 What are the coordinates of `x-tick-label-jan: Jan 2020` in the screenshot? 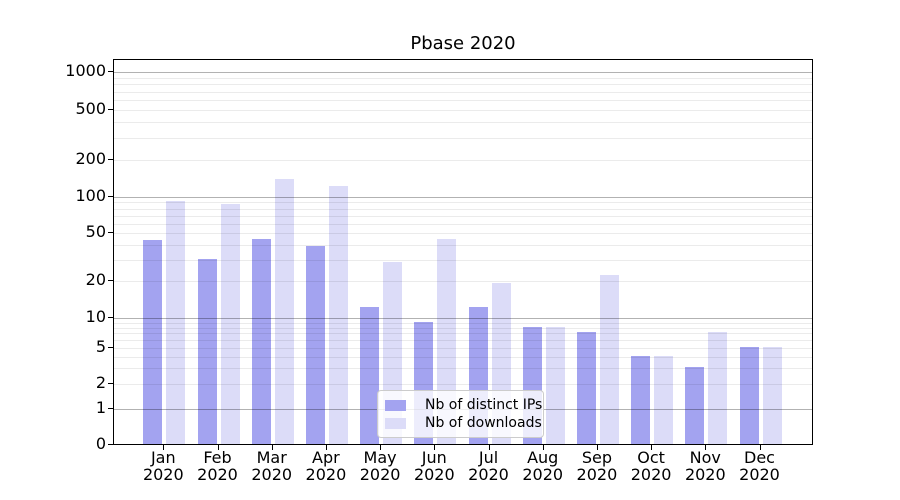 It's located at (163, 466).